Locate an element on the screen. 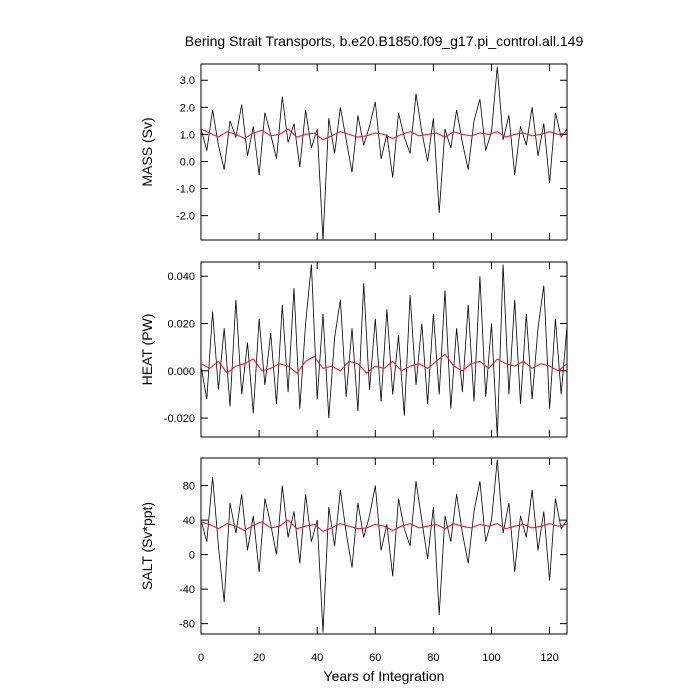  heat-y-tick-label: 0.040 is located at coordinates (181, 277).